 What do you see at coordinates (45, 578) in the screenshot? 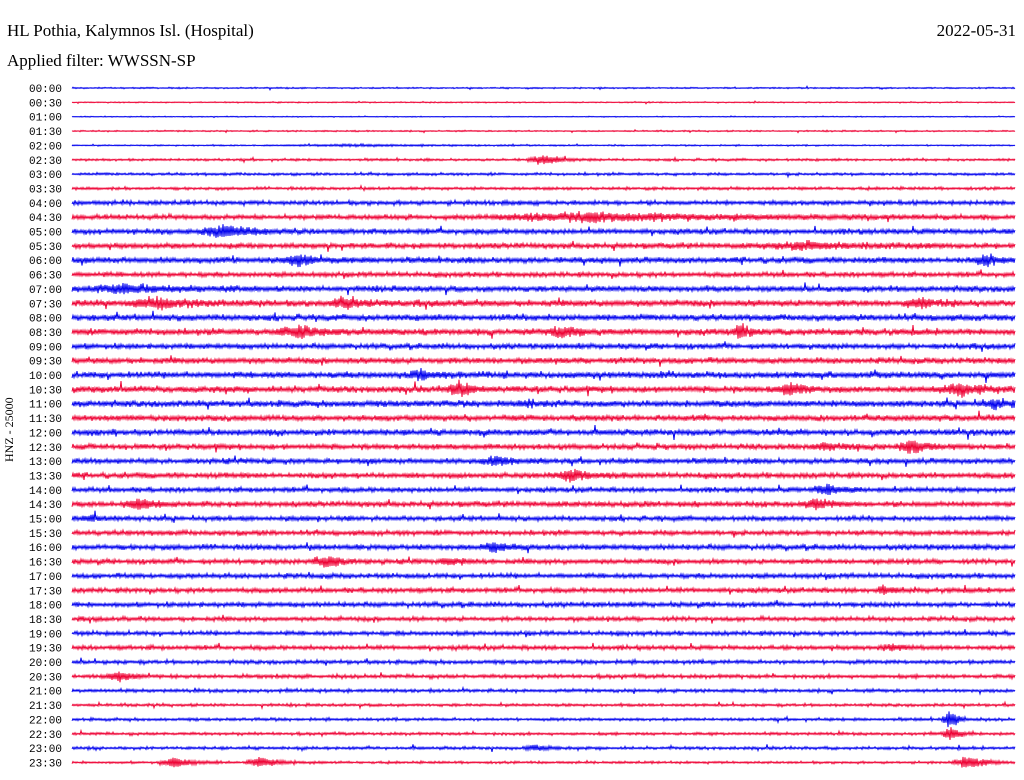
I see `row-time-label: 17:00` at bounding box center [45, 578].